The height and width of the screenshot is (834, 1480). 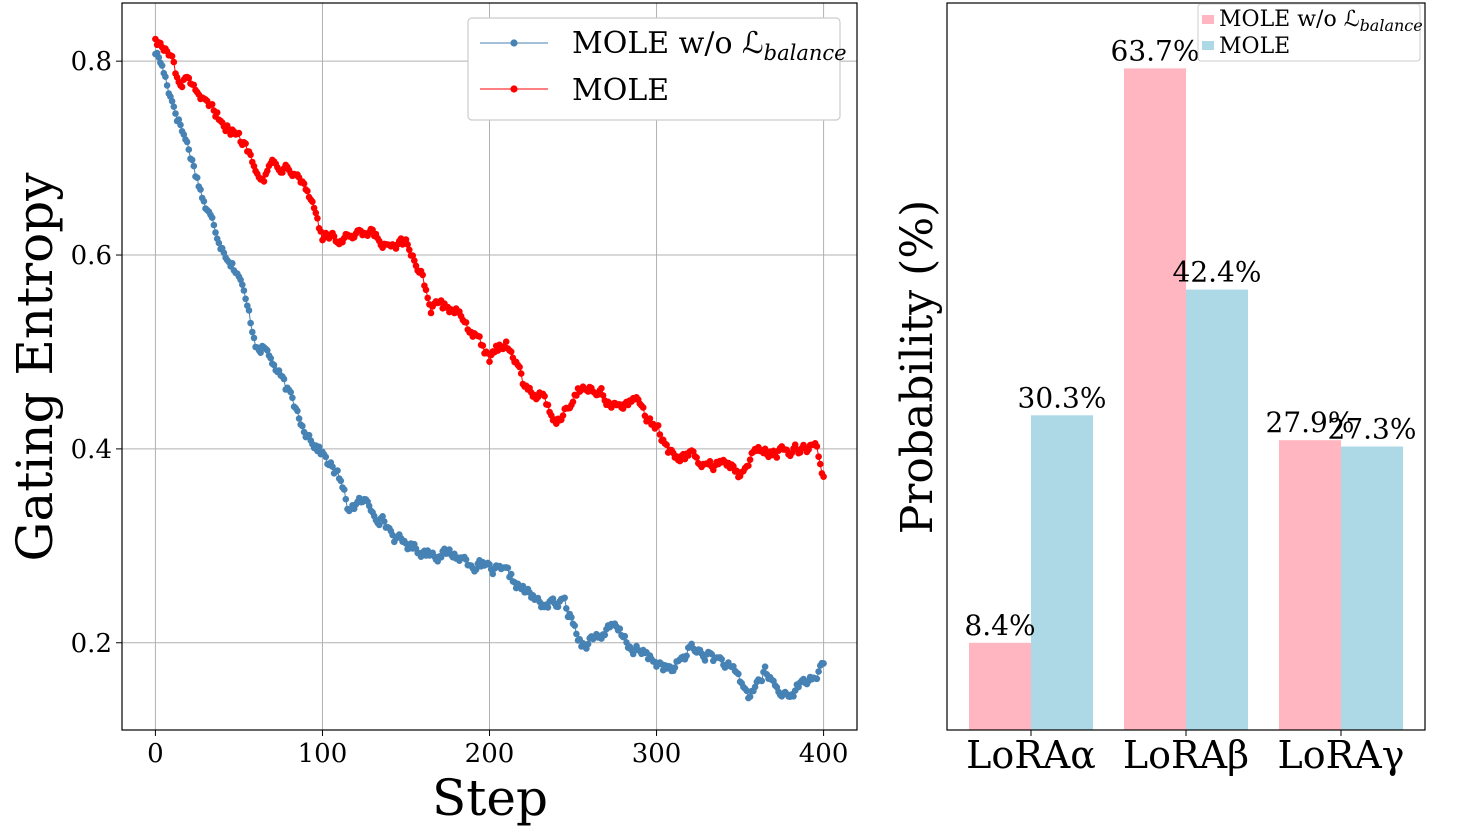 I want to click on legend-label-mole: MOLE, so click(x=620, y=90).